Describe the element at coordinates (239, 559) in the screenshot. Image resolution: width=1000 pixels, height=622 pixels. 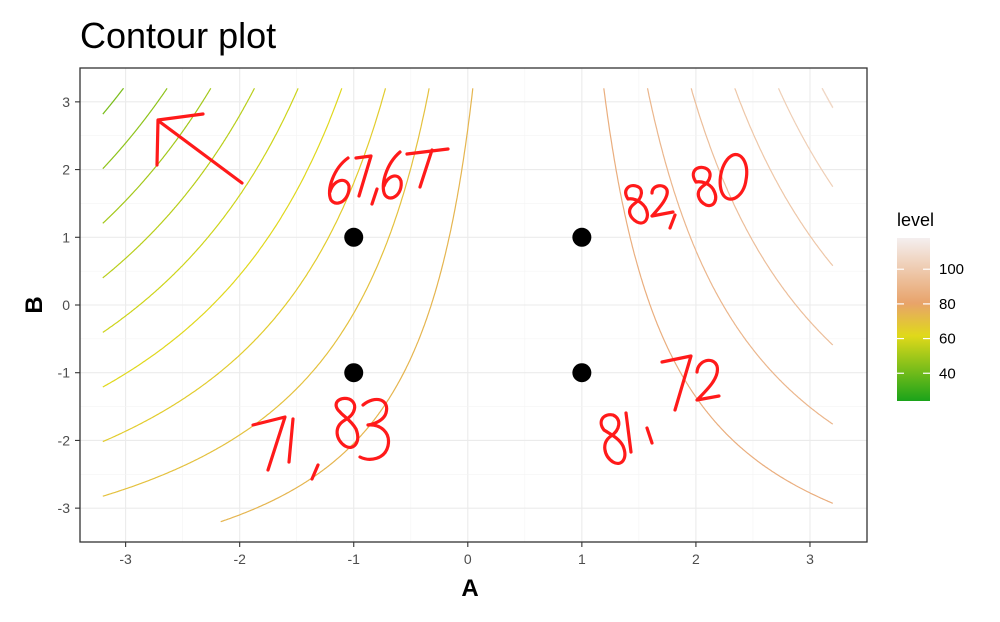
I see `x-tick-label: -2` at that location.